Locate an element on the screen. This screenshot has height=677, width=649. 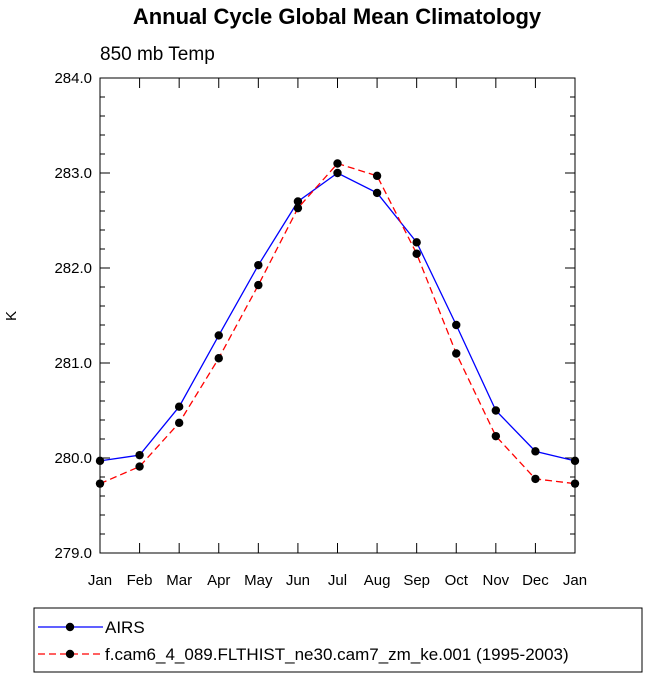
x-tick-label: Aug is located at coordinates (377, 580).